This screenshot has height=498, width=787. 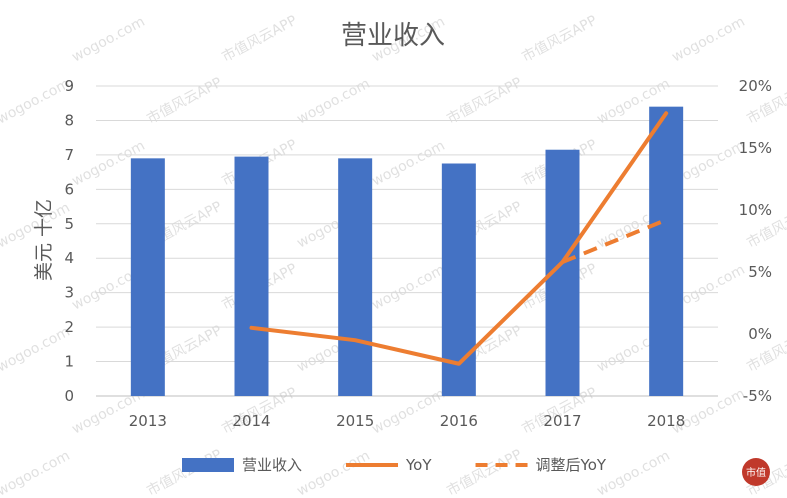 I want to click on y-tick-label: 8, so click(x=69, y=120).